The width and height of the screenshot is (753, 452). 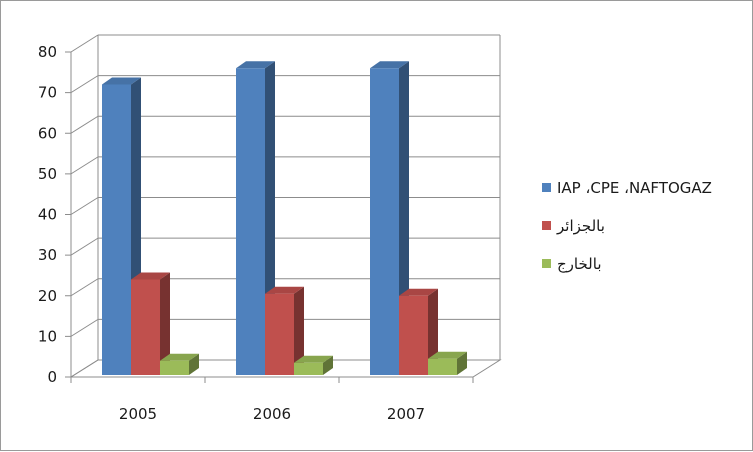 I want to click on y-tick-label: 0, so click(x=52, y=377).